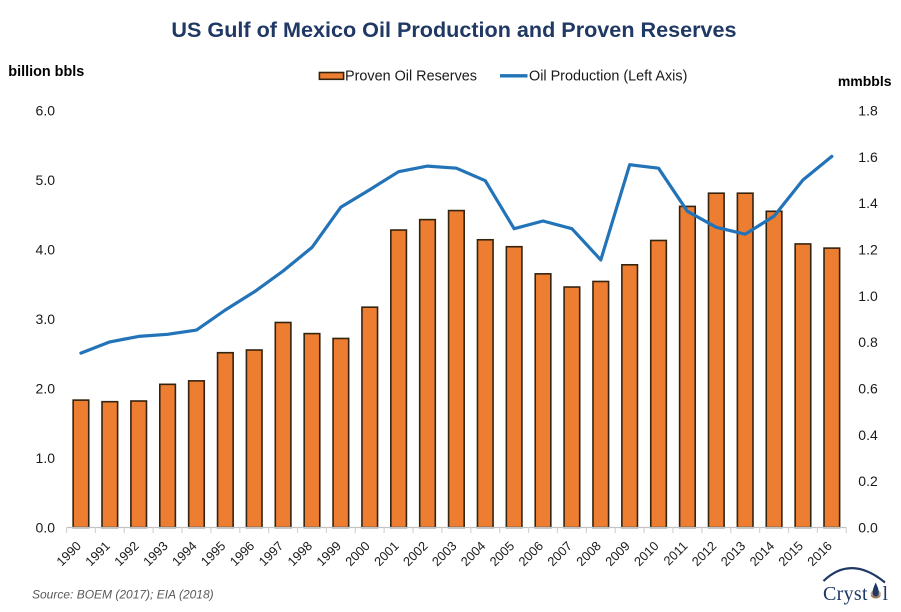 This screenshot has height=612, width=901. Describe the element at coordinates (46, 250) in the screenshot. I see `svg-text: 4.0` at that location.